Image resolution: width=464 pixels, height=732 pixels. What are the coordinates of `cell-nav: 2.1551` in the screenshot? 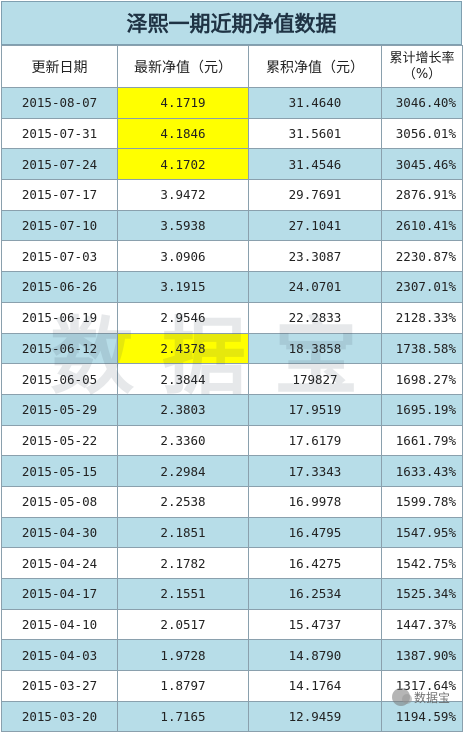 It's located at (183, 594).